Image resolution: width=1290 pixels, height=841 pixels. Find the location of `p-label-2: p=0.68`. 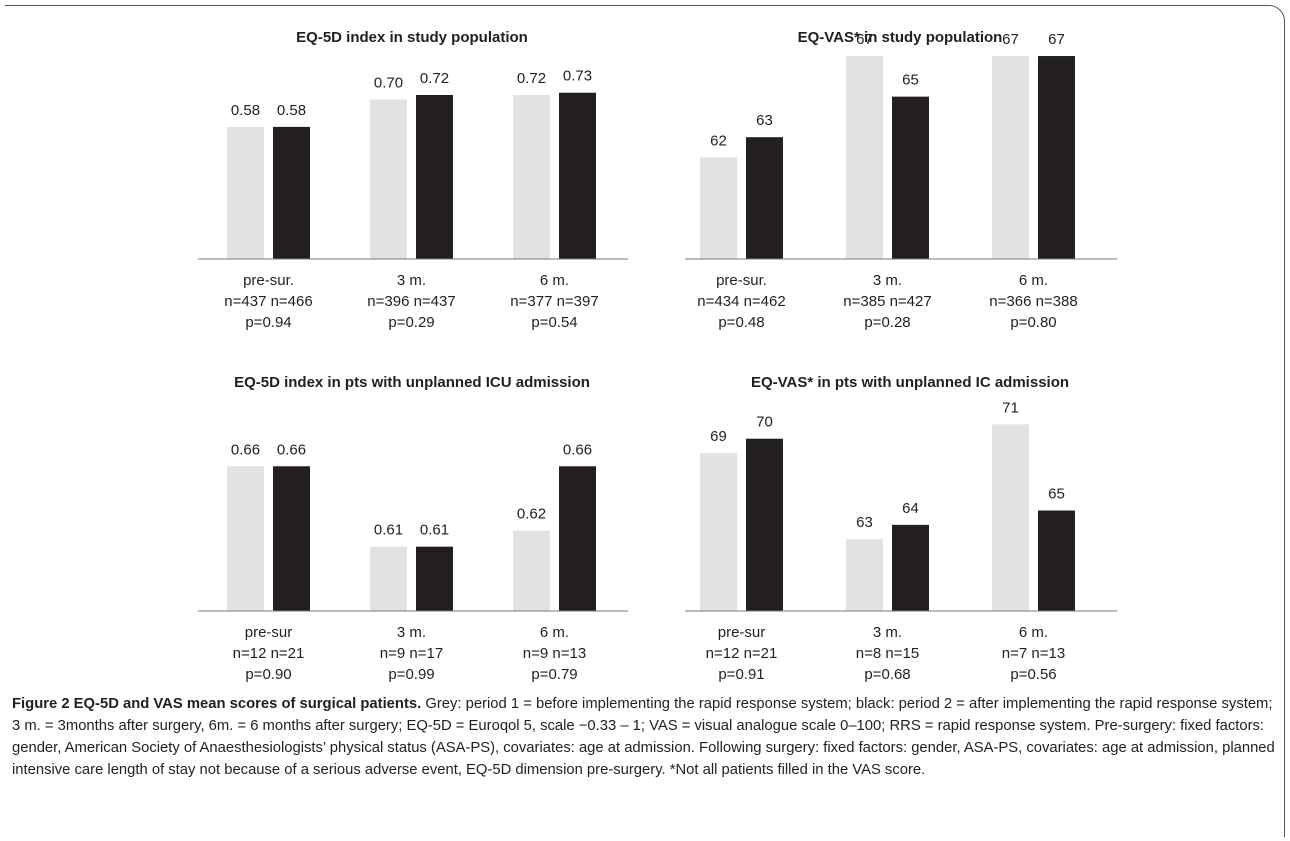

p-label-2: p=0.68 is located at coordinates (887, 674).